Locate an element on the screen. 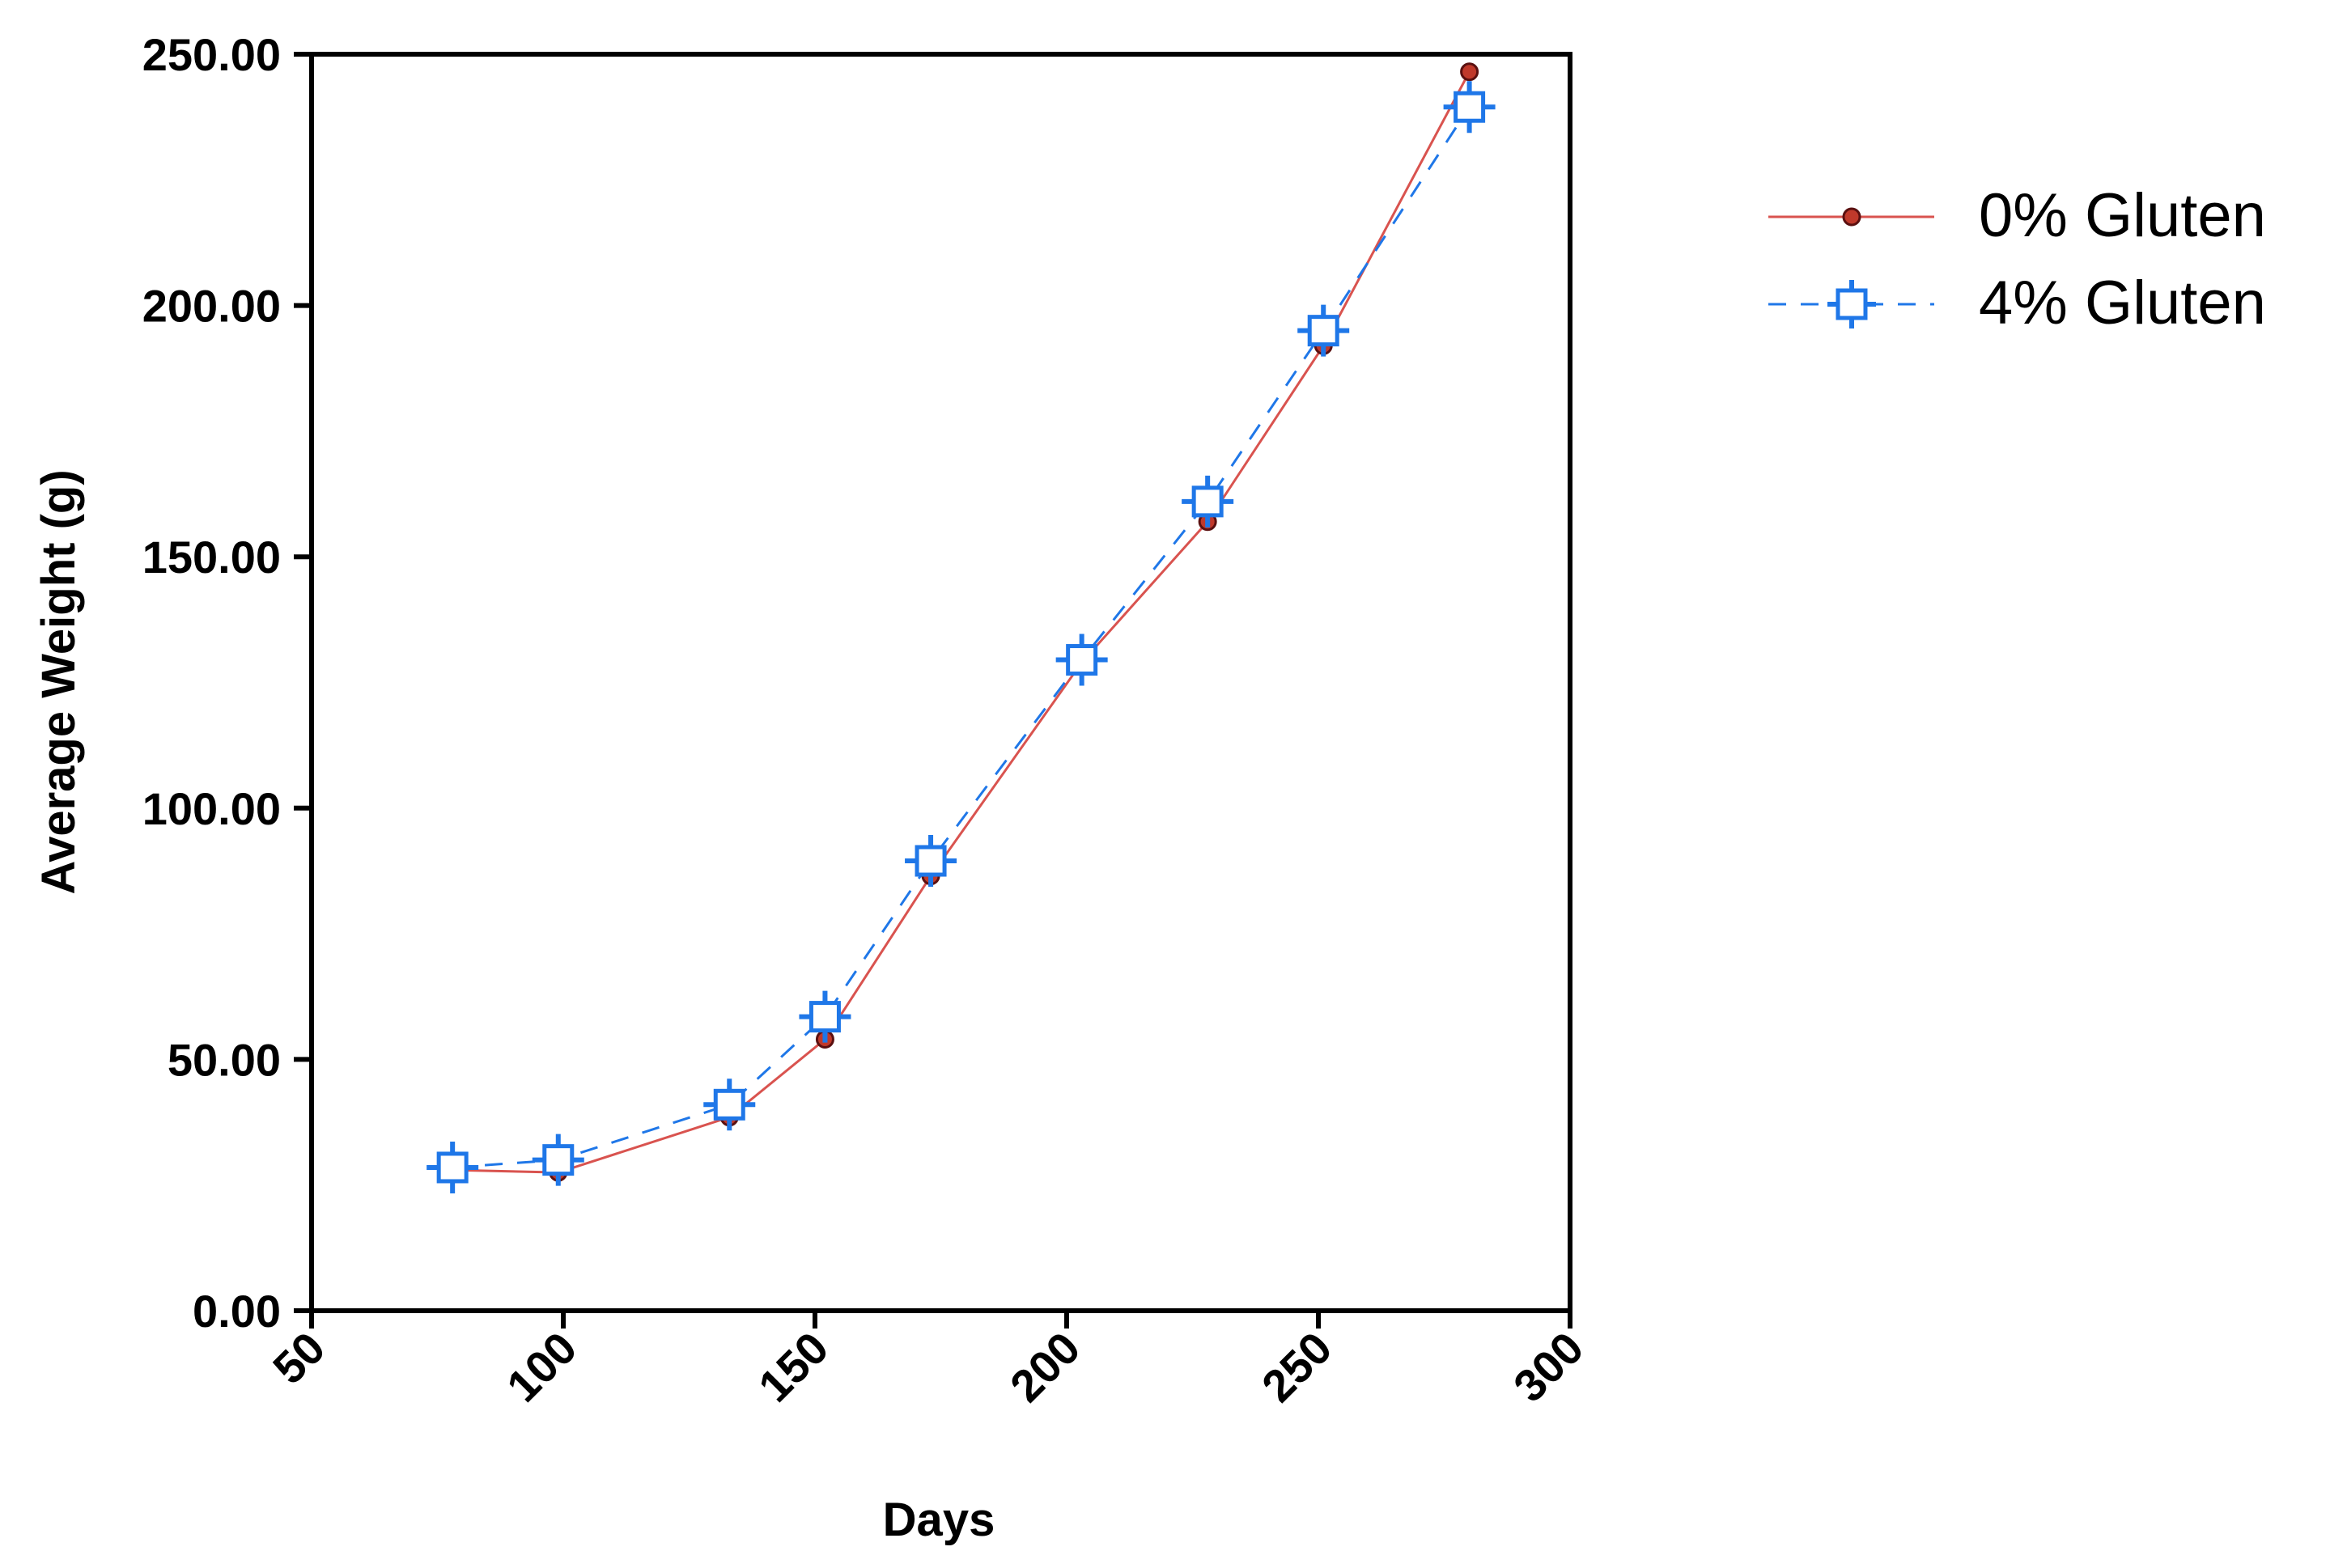  x-axis: 50 100 150 200 250 300 is located at coordinates (928, 1362).